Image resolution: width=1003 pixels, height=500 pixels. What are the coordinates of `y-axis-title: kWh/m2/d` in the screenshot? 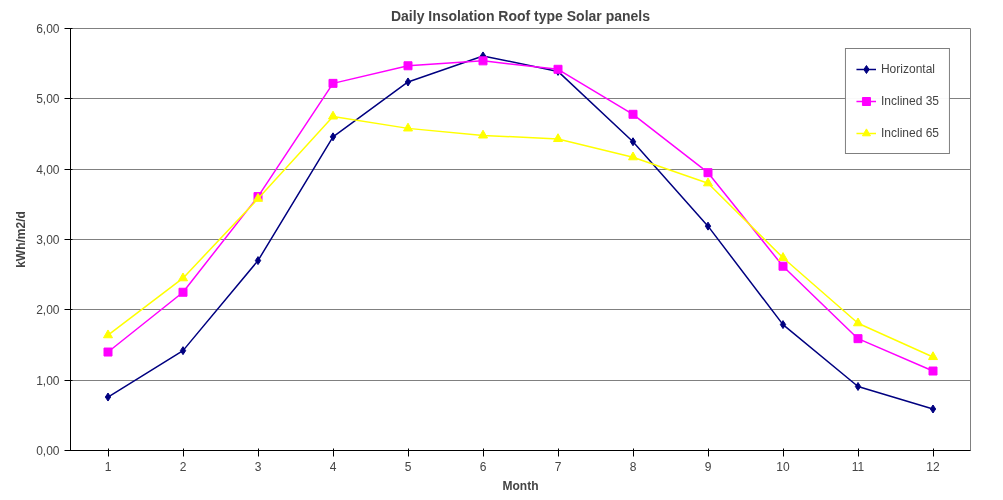 It's located at (21, 239).